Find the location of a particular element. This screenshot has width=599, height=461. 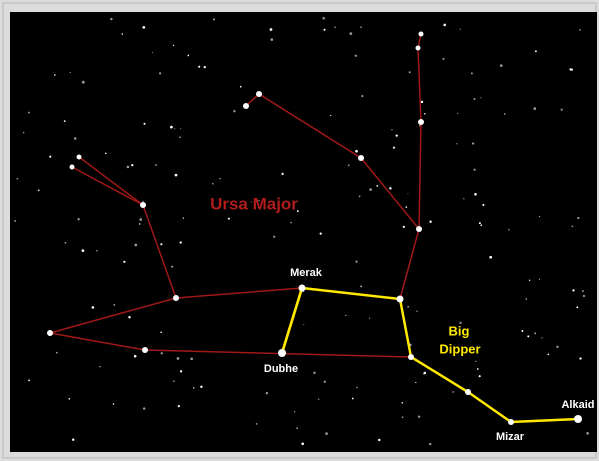

constellation-name: Ursa Major is located at coordinates (254, 203).